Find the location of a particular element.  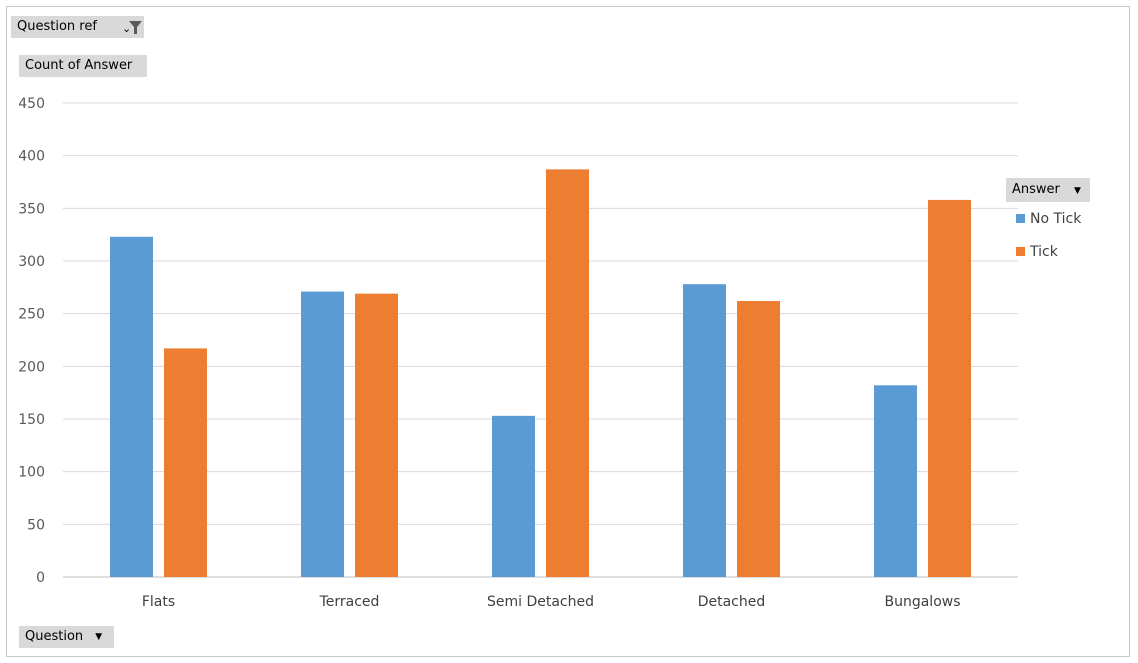

x-tick-label: Semi Detached is located at coordinates (540, 602).